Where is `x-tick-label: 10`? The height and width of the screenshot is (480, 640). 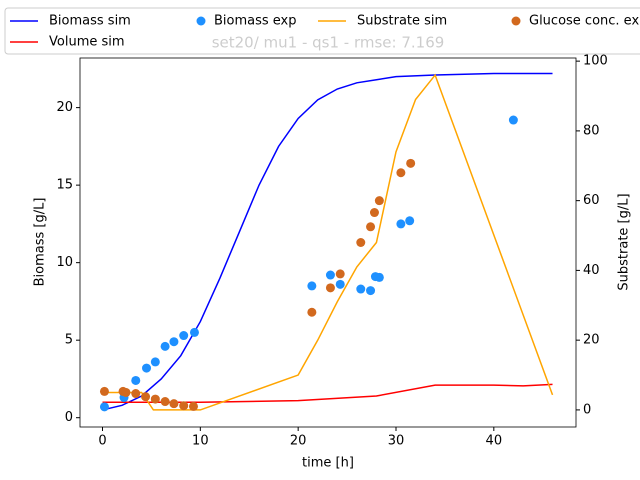 x-tick-label: 10 is located at coordinates (200, 441).